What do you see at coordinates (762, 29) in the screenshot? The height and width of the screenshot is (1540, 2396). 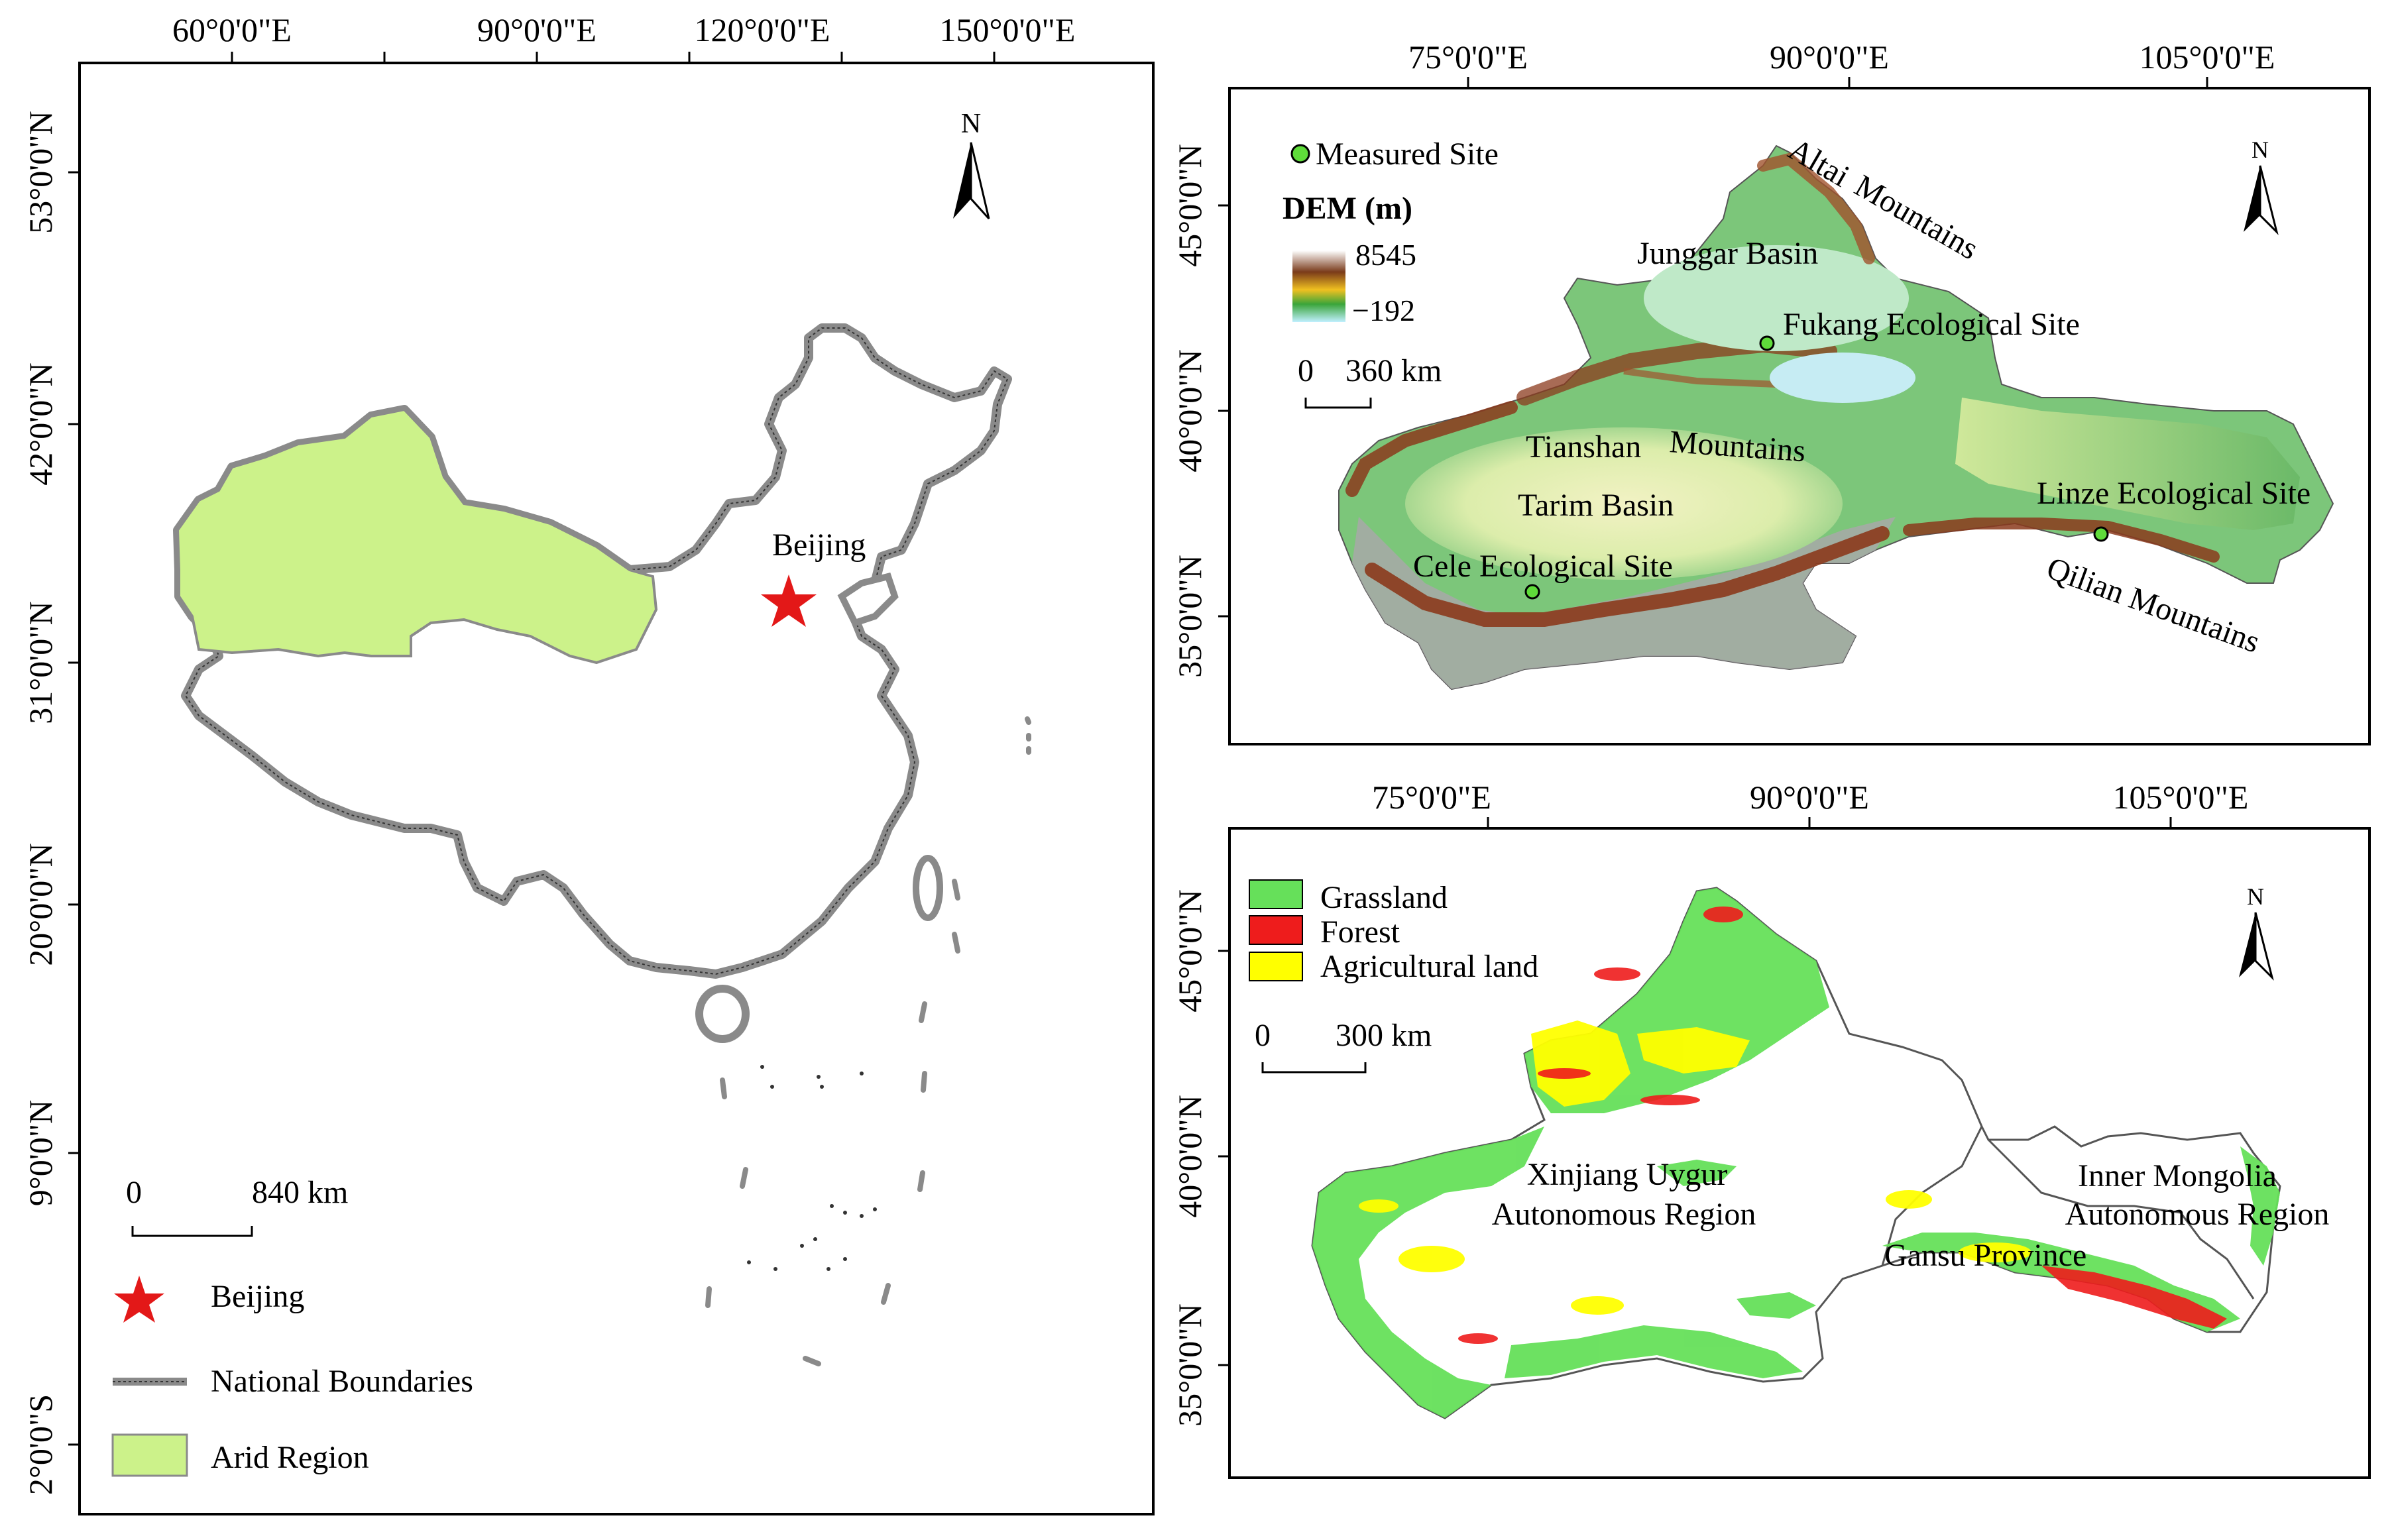 I see `panel-a-top-tick-label: 120°0'0"E` at bounding box center [762, 29].